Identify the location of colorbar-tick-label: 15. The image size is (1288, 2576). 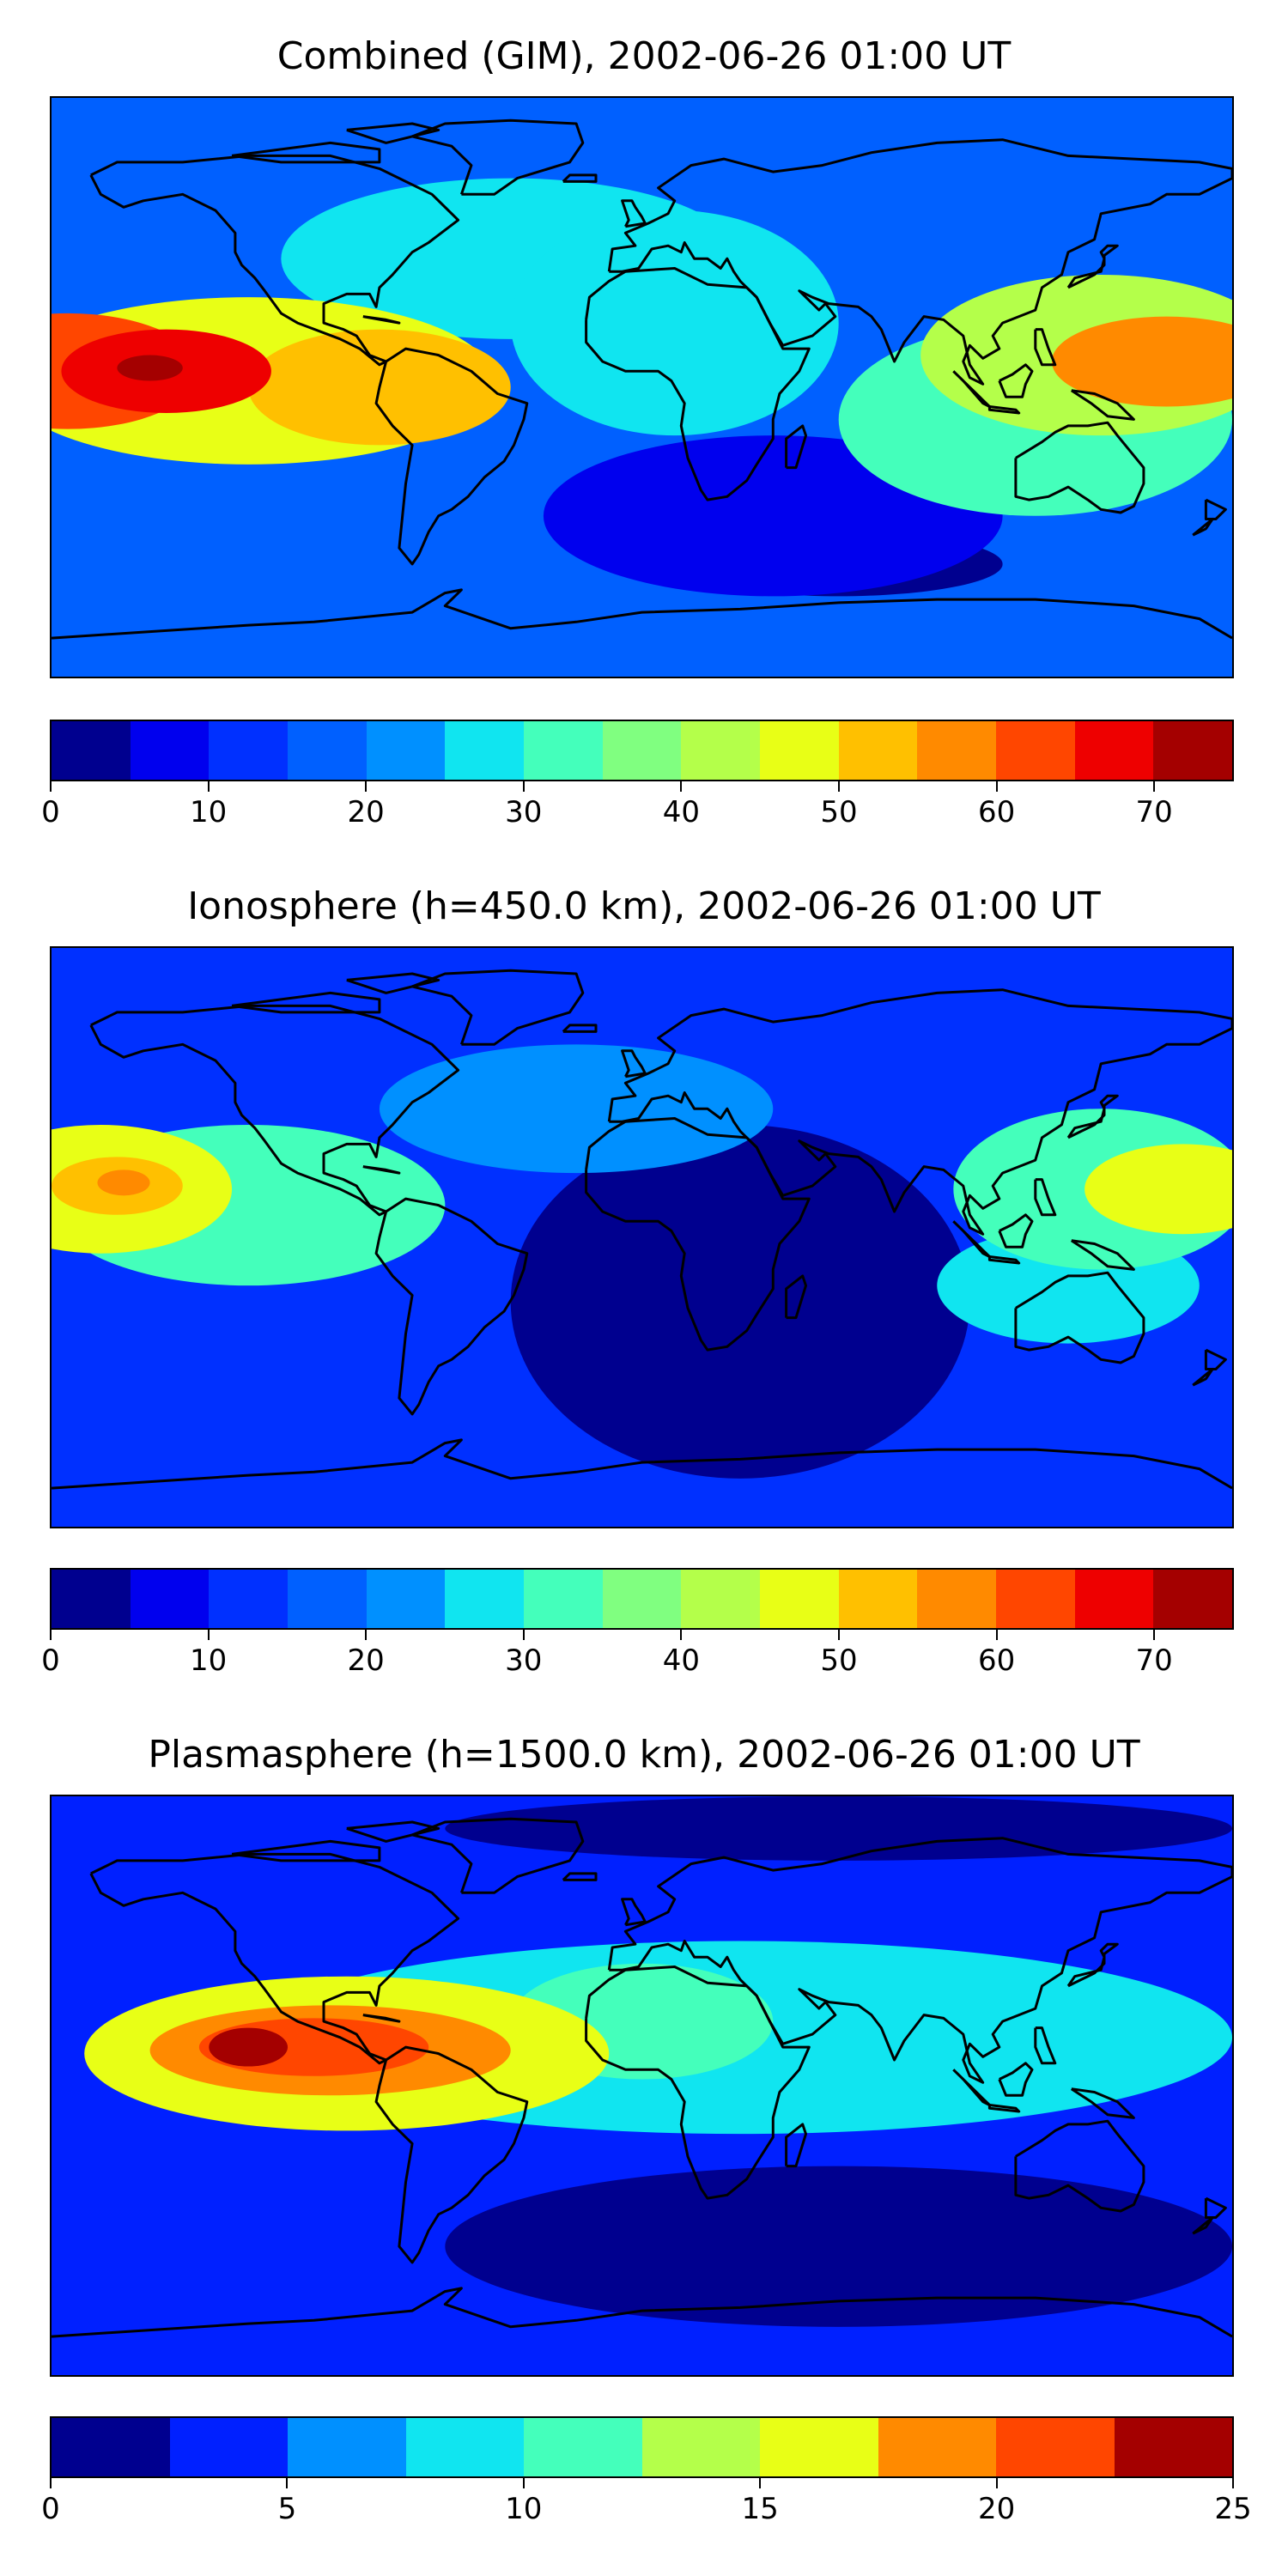
(760, 2509).